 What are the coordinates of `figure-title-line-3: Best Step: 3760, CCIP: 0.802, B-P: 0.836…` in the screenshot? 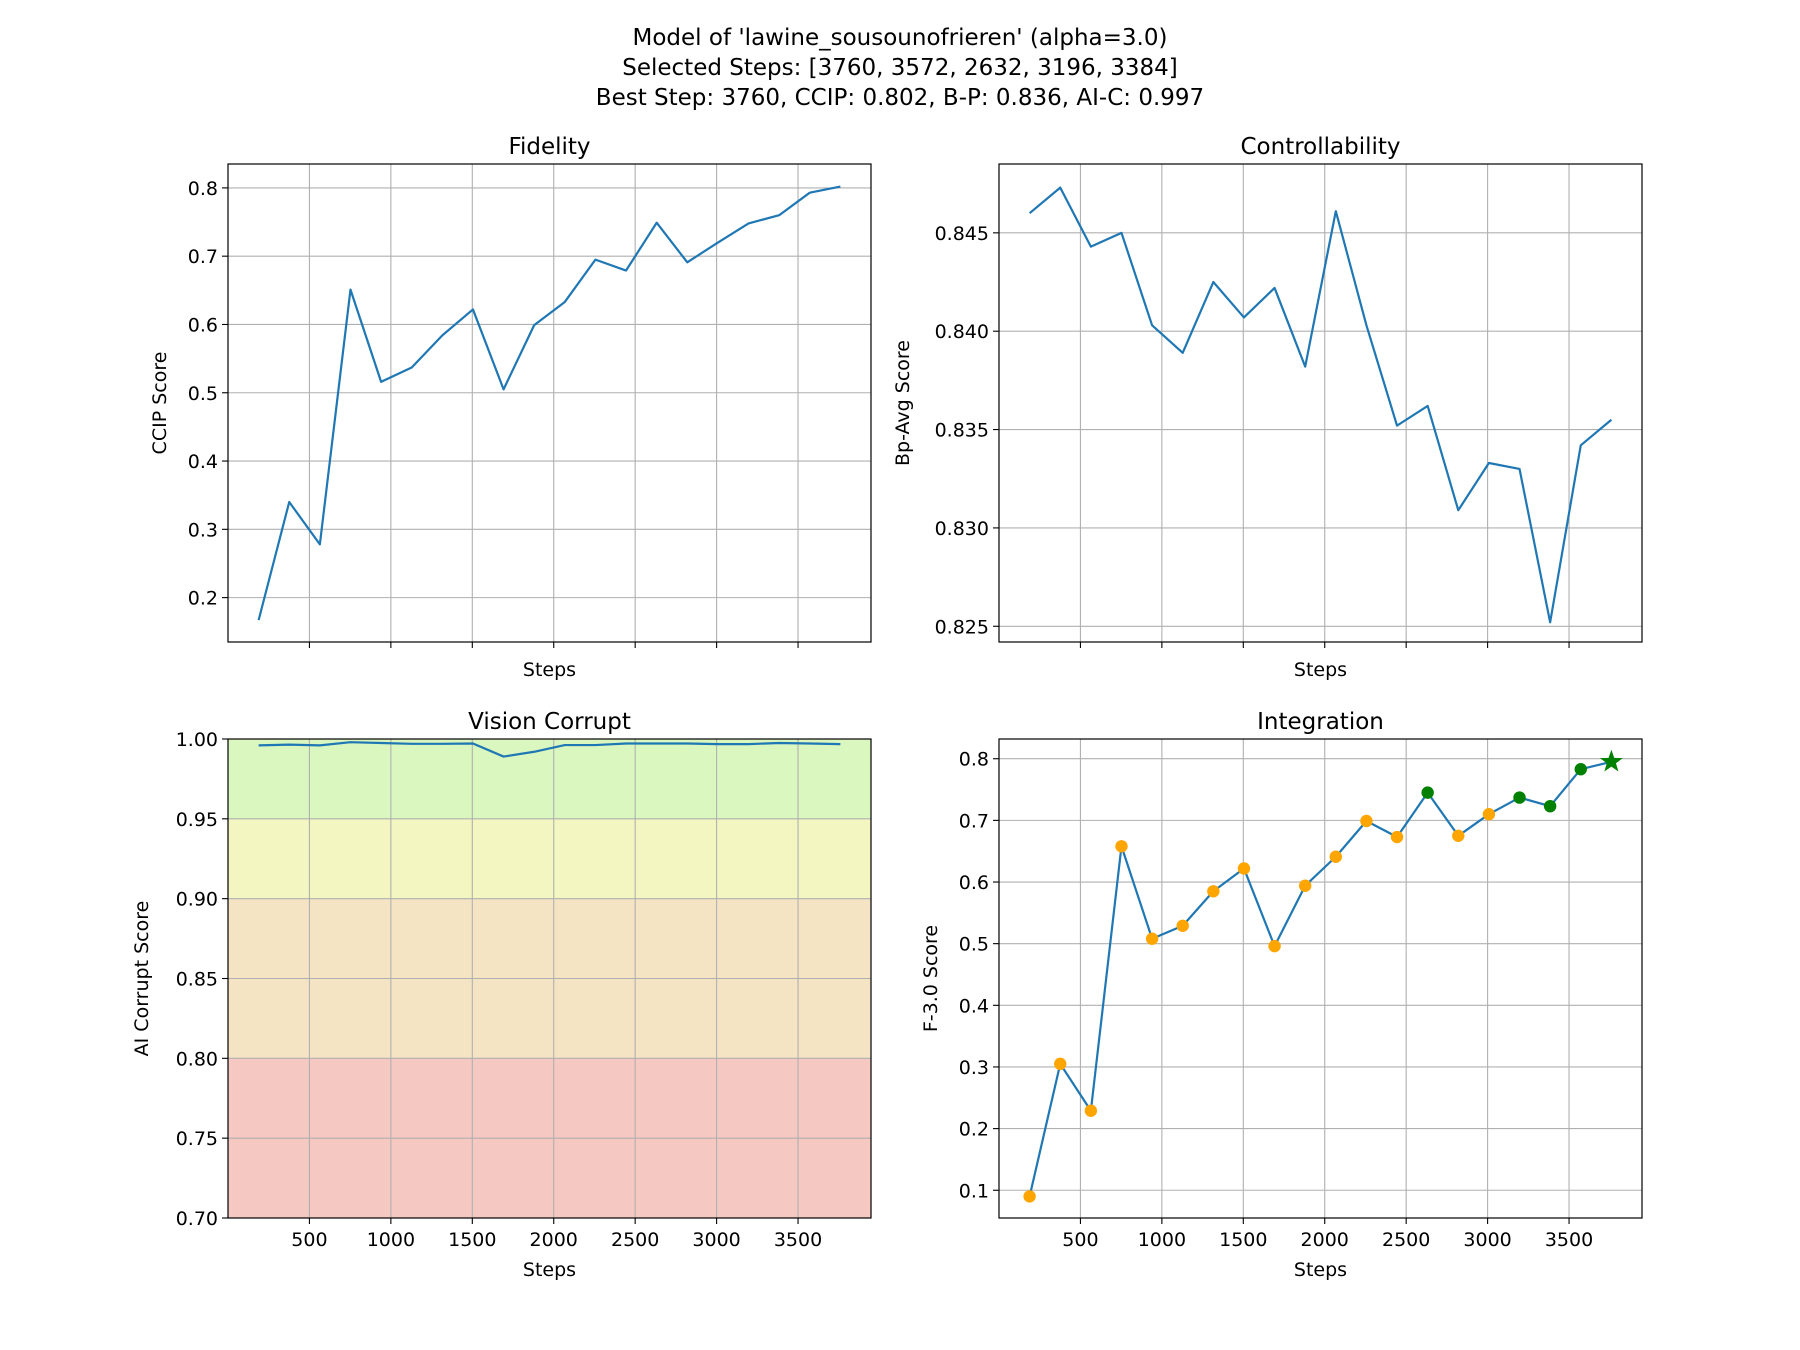 It's located at (900, 98).